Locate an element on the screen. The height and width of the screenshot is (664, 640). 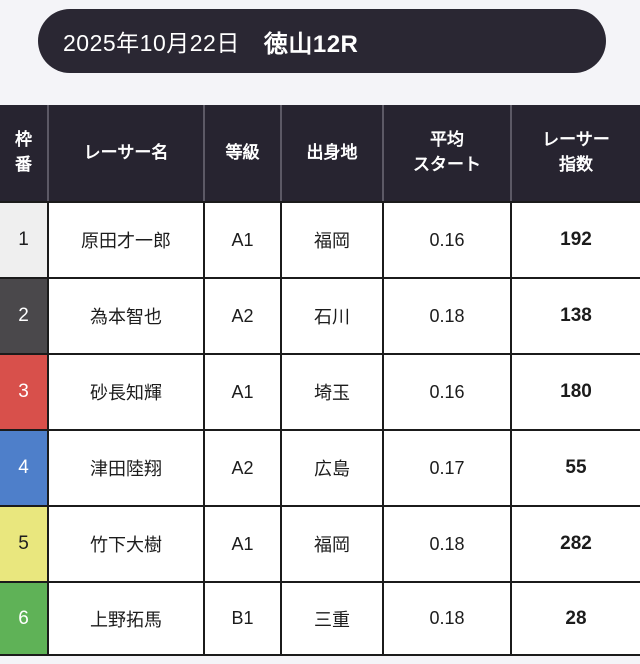
racer-index-cell: 192 is located at coordinates (575, 240).